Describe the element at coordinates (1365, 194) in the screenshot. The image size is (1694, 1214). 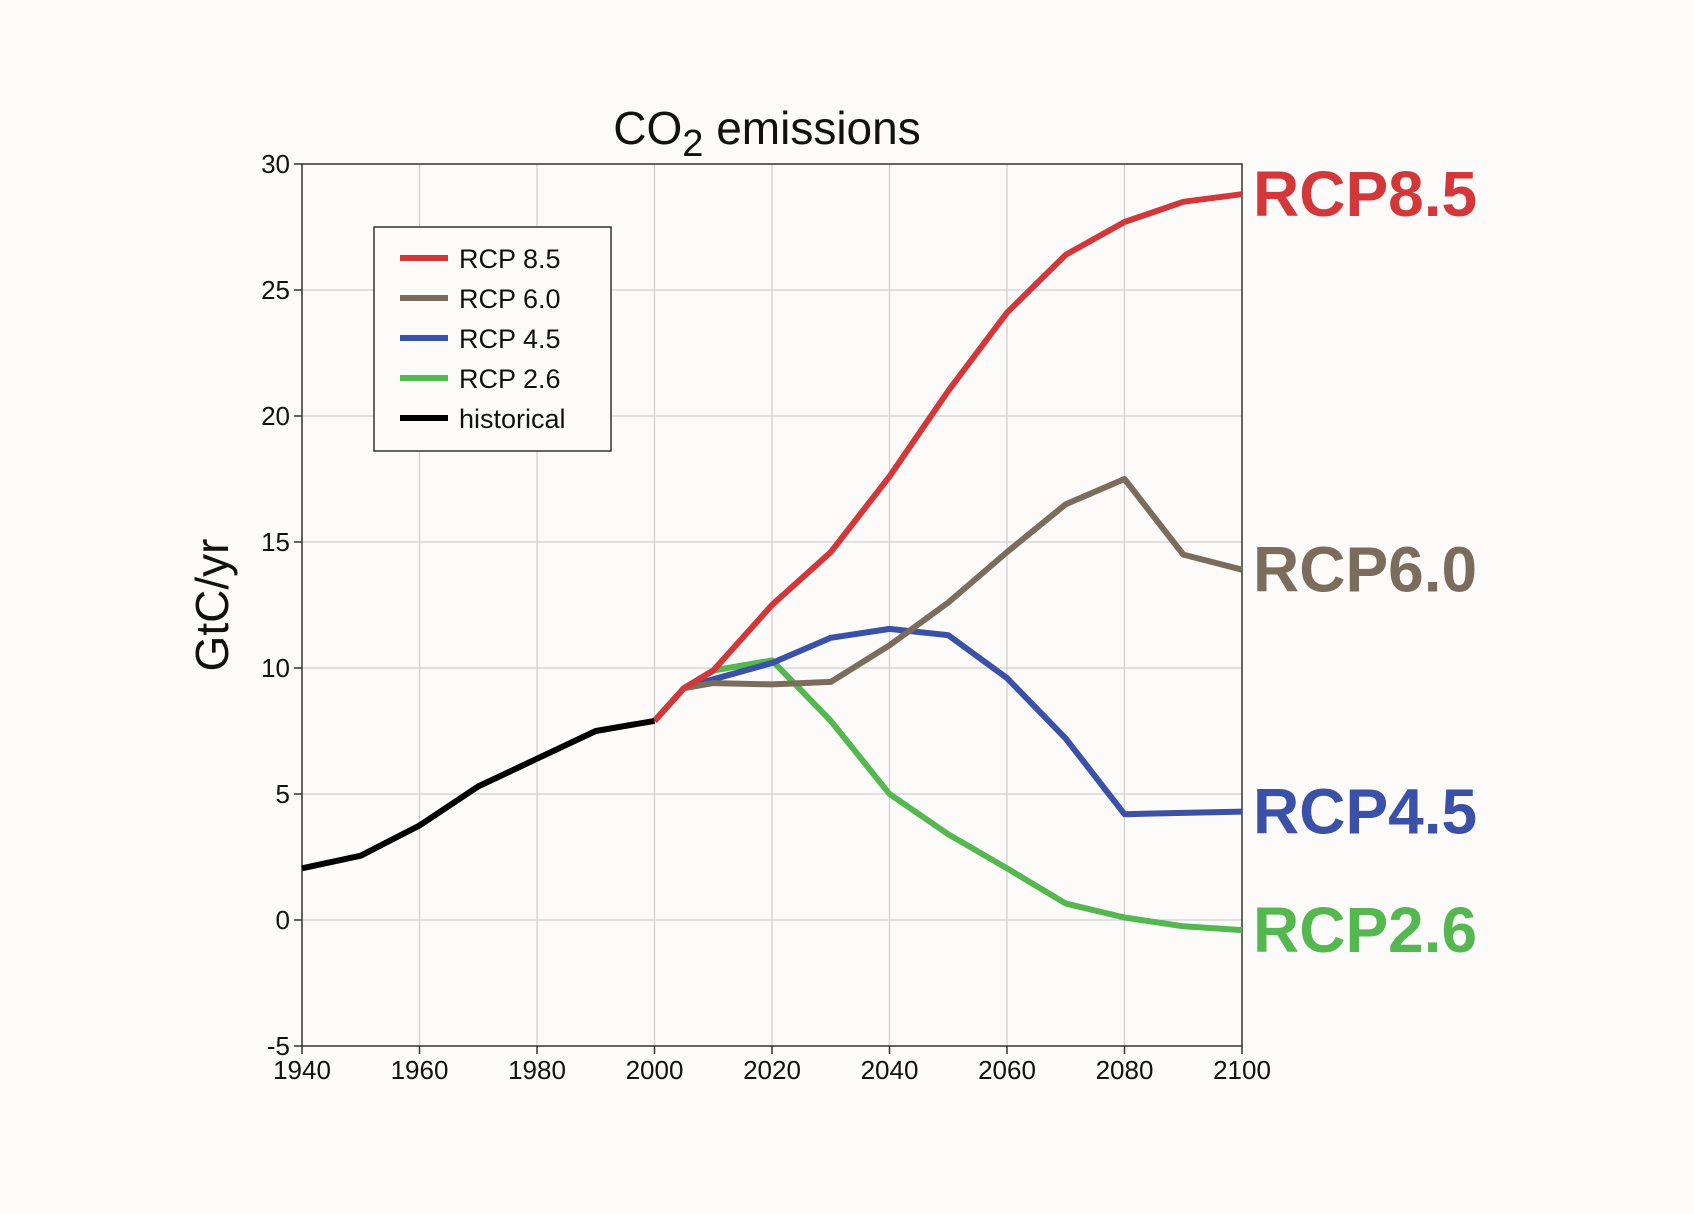
I see `end-label-rcp85: RCP8.5` at that location.